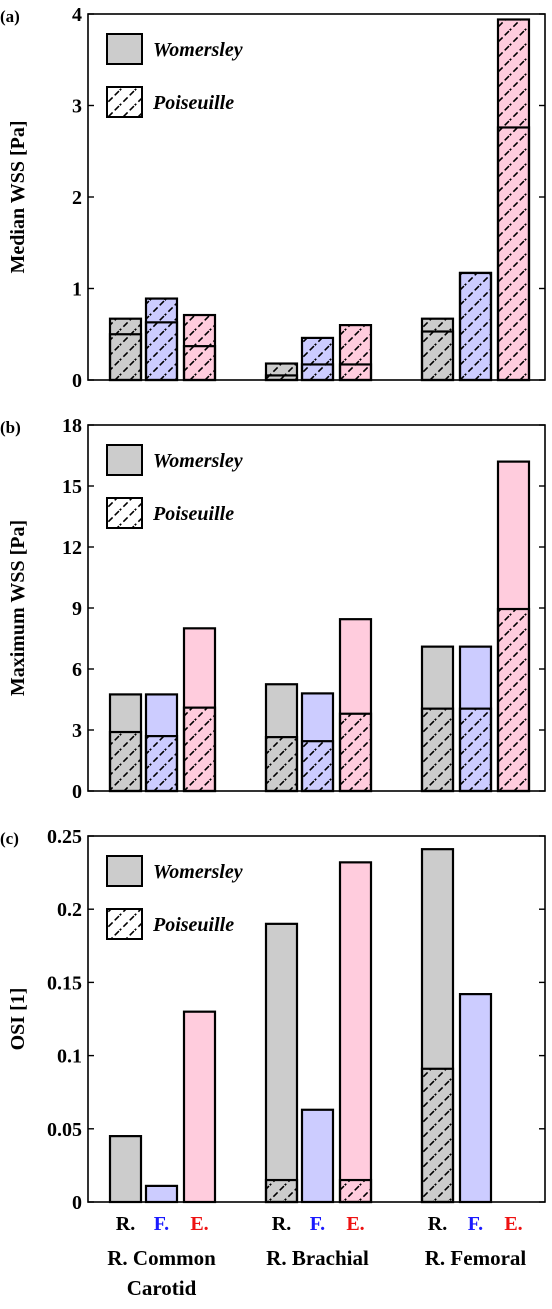 The width and height of the screenshot is (552, 1309). What do you see at coordinates (77, 670) in the screenshot?
I see `y-tick-label: 6` at bounding box center [77, 670].